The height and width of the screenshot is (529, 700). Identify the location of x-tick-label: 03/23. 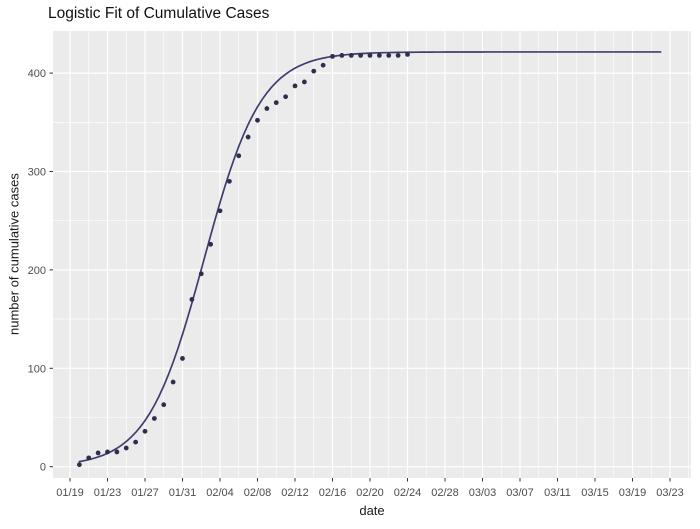
(670, 493).